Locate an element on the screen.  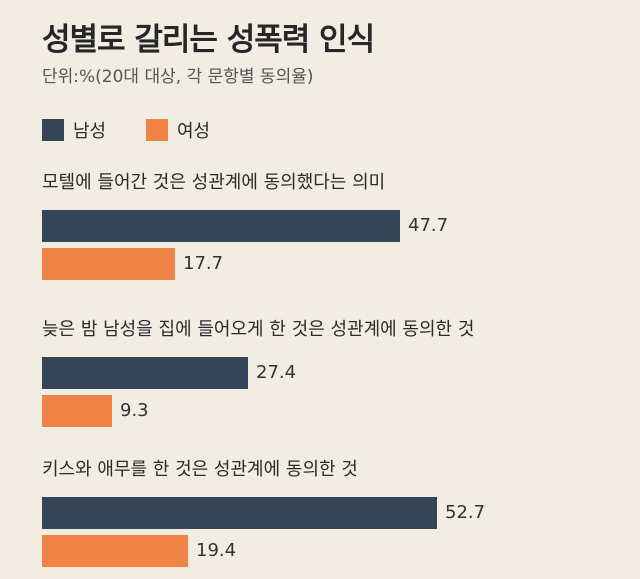
legend-label-female: 여성 is located at coordinates (194, 131).